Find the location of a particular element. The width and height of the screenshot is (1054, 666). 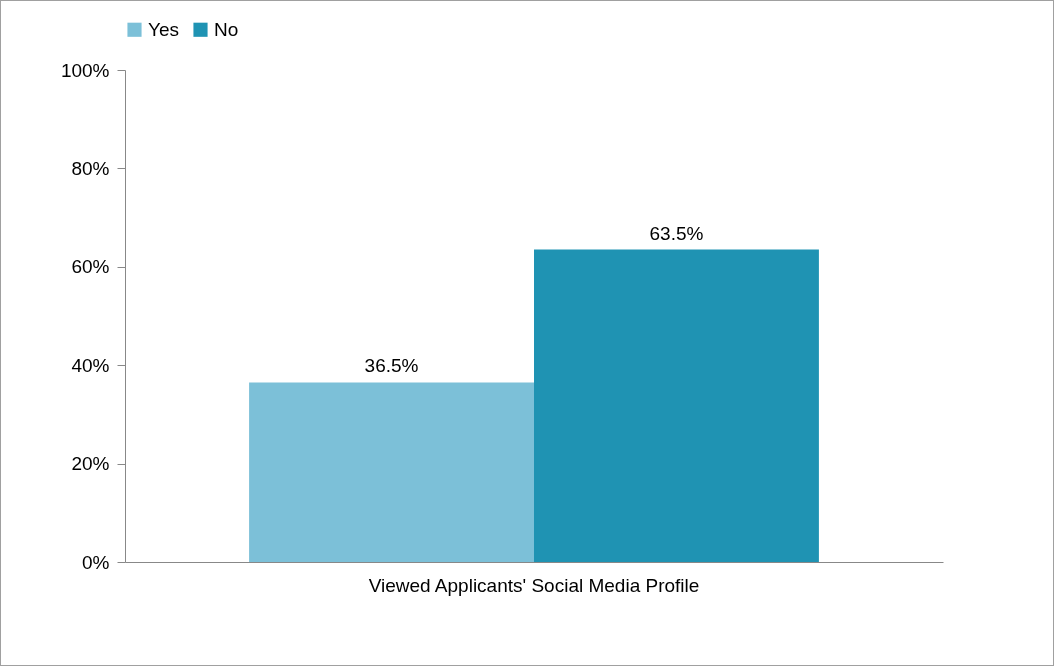

y-tick-label: 100% is located at coordinates (85, 70).